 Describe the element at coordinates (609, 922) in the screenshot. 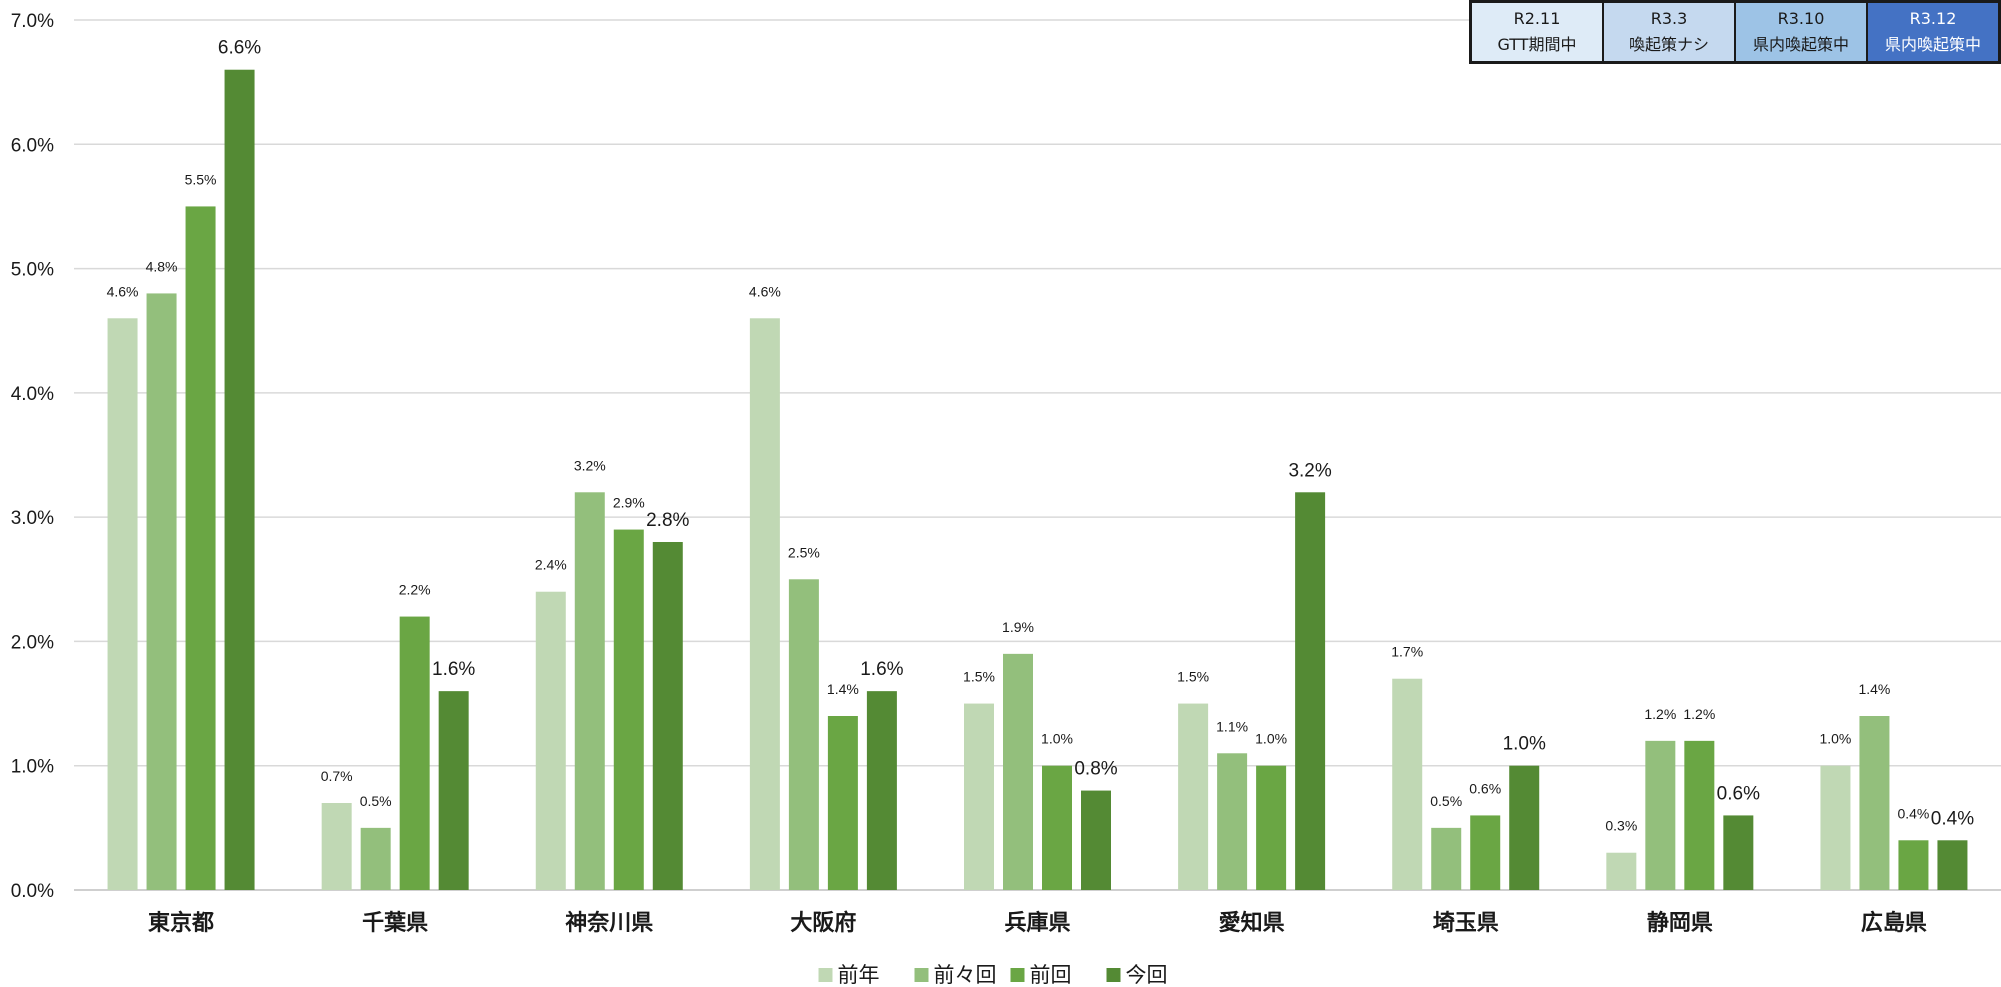

I see `x-tick-label: 神奈川県` at that location.